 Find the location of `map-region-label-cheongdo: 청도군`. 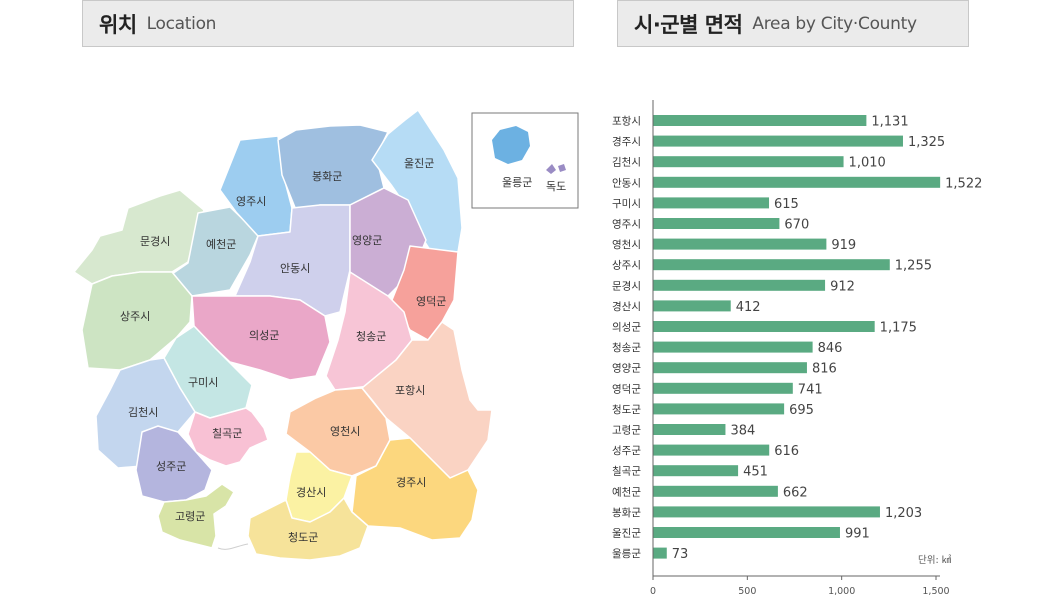

map-region-label-cheongdo: 청도군 is located at coordinates (303, 537).